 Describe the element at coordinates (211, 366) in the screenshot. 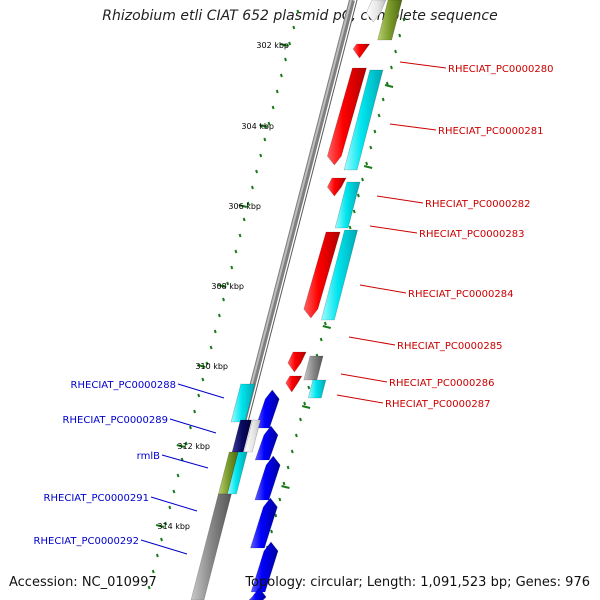

I see `tick-label: 310 kbp` at that location.